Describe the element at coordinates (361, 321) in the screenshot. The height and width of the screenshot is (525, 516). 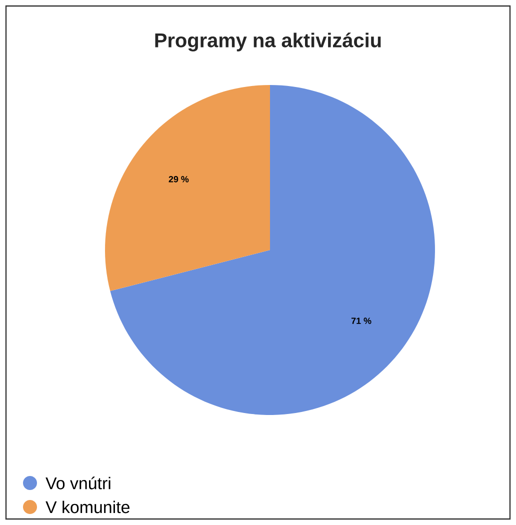
I see `data-label: 71 %` at that location.